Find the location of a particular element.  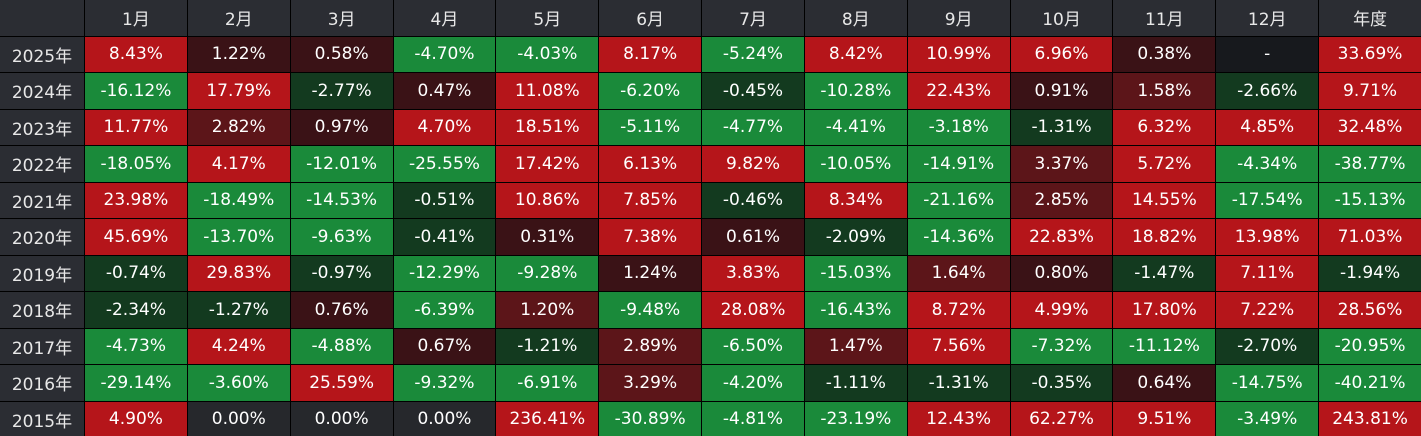

monthly-return-cell: 1.20% is located at coordinates (547, 310).